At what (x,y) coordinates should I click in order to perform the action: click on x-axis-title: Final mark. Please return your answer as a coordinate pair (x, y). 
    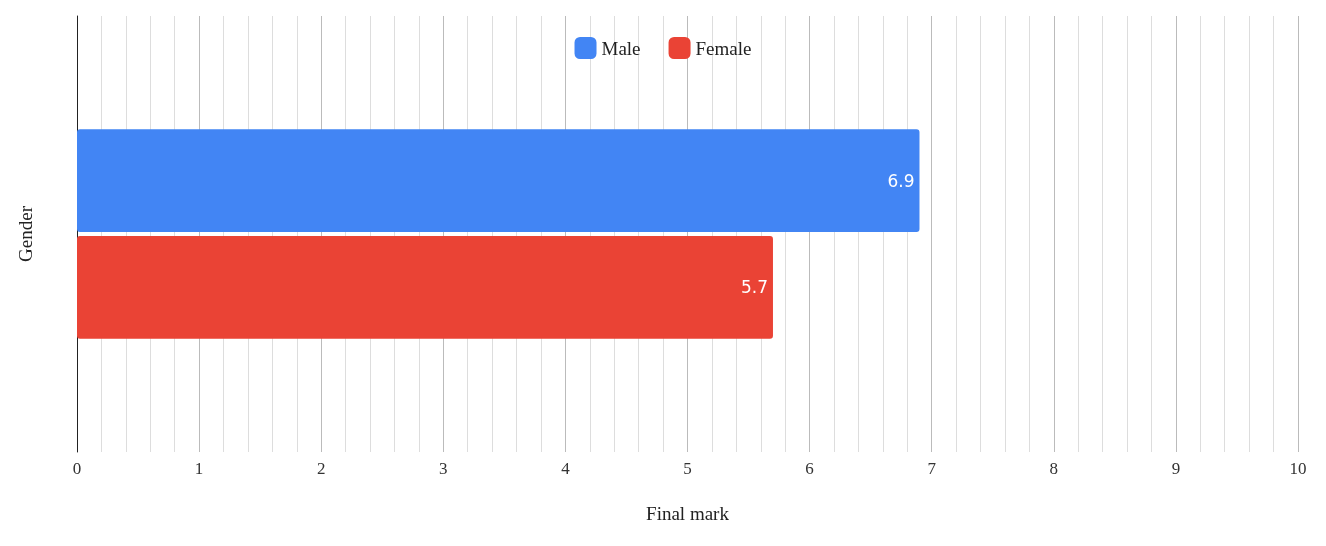
    Looking at the image, I should click on (688, 513).